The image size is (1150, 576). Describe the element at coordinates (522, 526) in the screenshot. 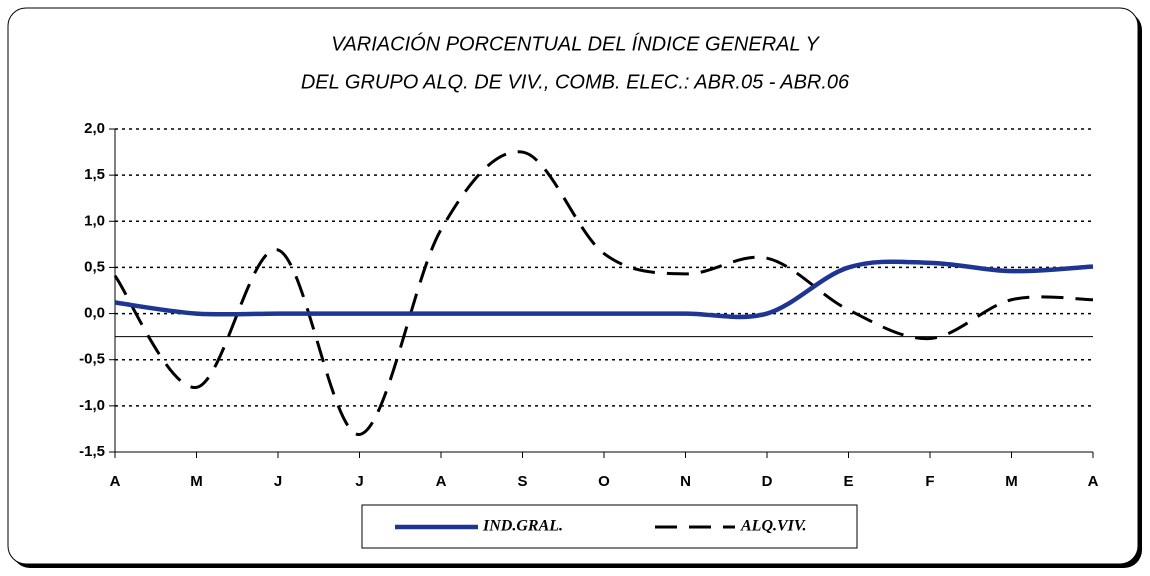

I see `legend-label: IND.GRAL.` at that location.